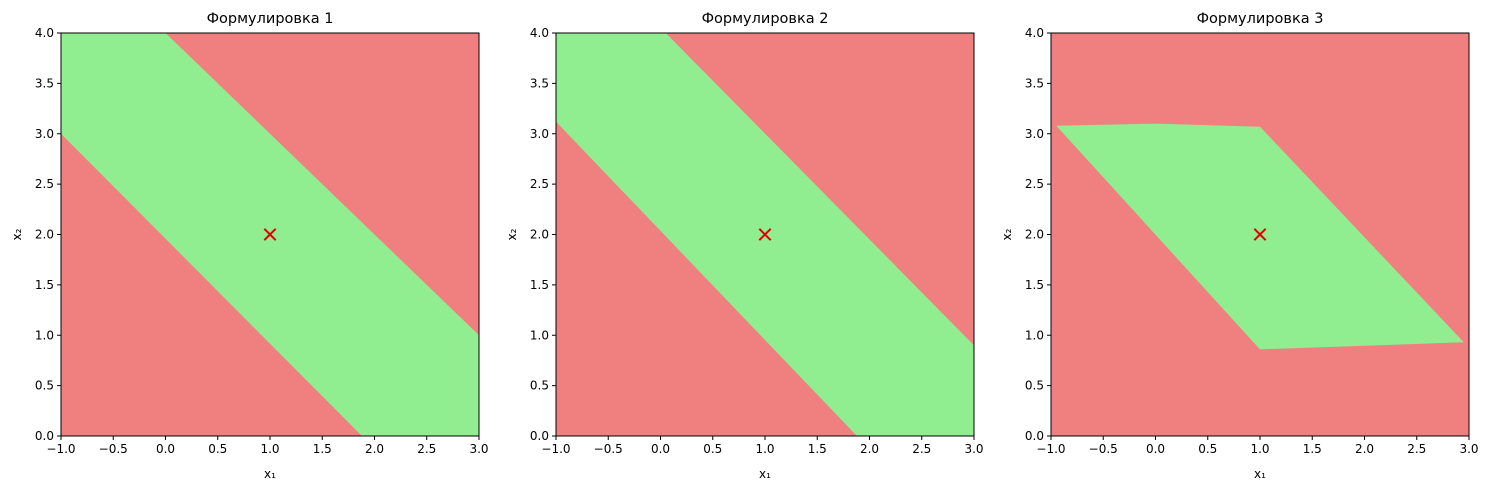 Image resolution: width=1489 pixels, height=490 pixels. What do you see at coordinates (1260, 19) in the screenshot?
I see `chart-title: Формулировка 3` at bounding box center [1260, 19].